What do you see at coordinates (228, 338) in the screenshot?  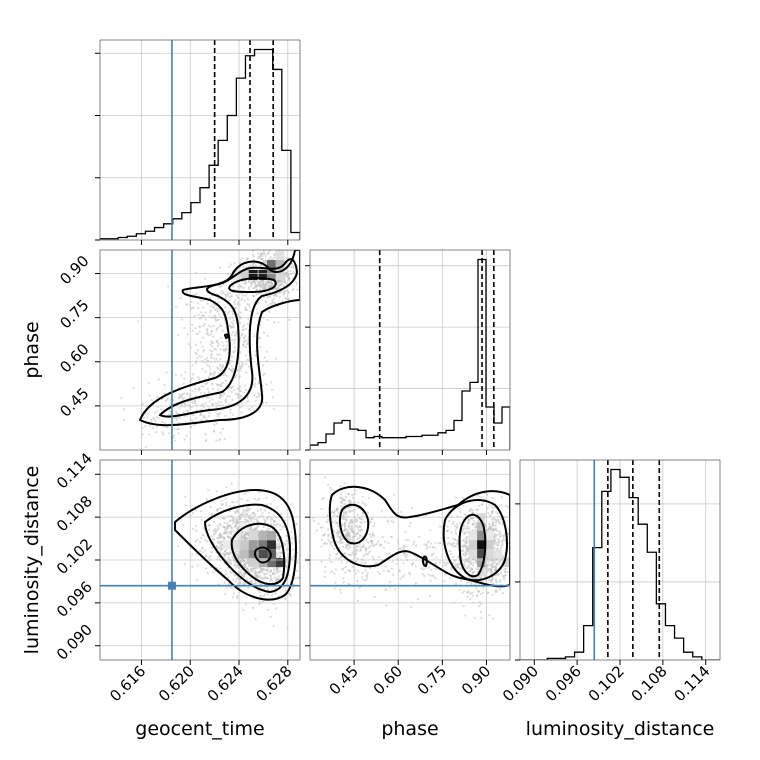 I see `contour-p10-middle` at bounding box center [228, 338].